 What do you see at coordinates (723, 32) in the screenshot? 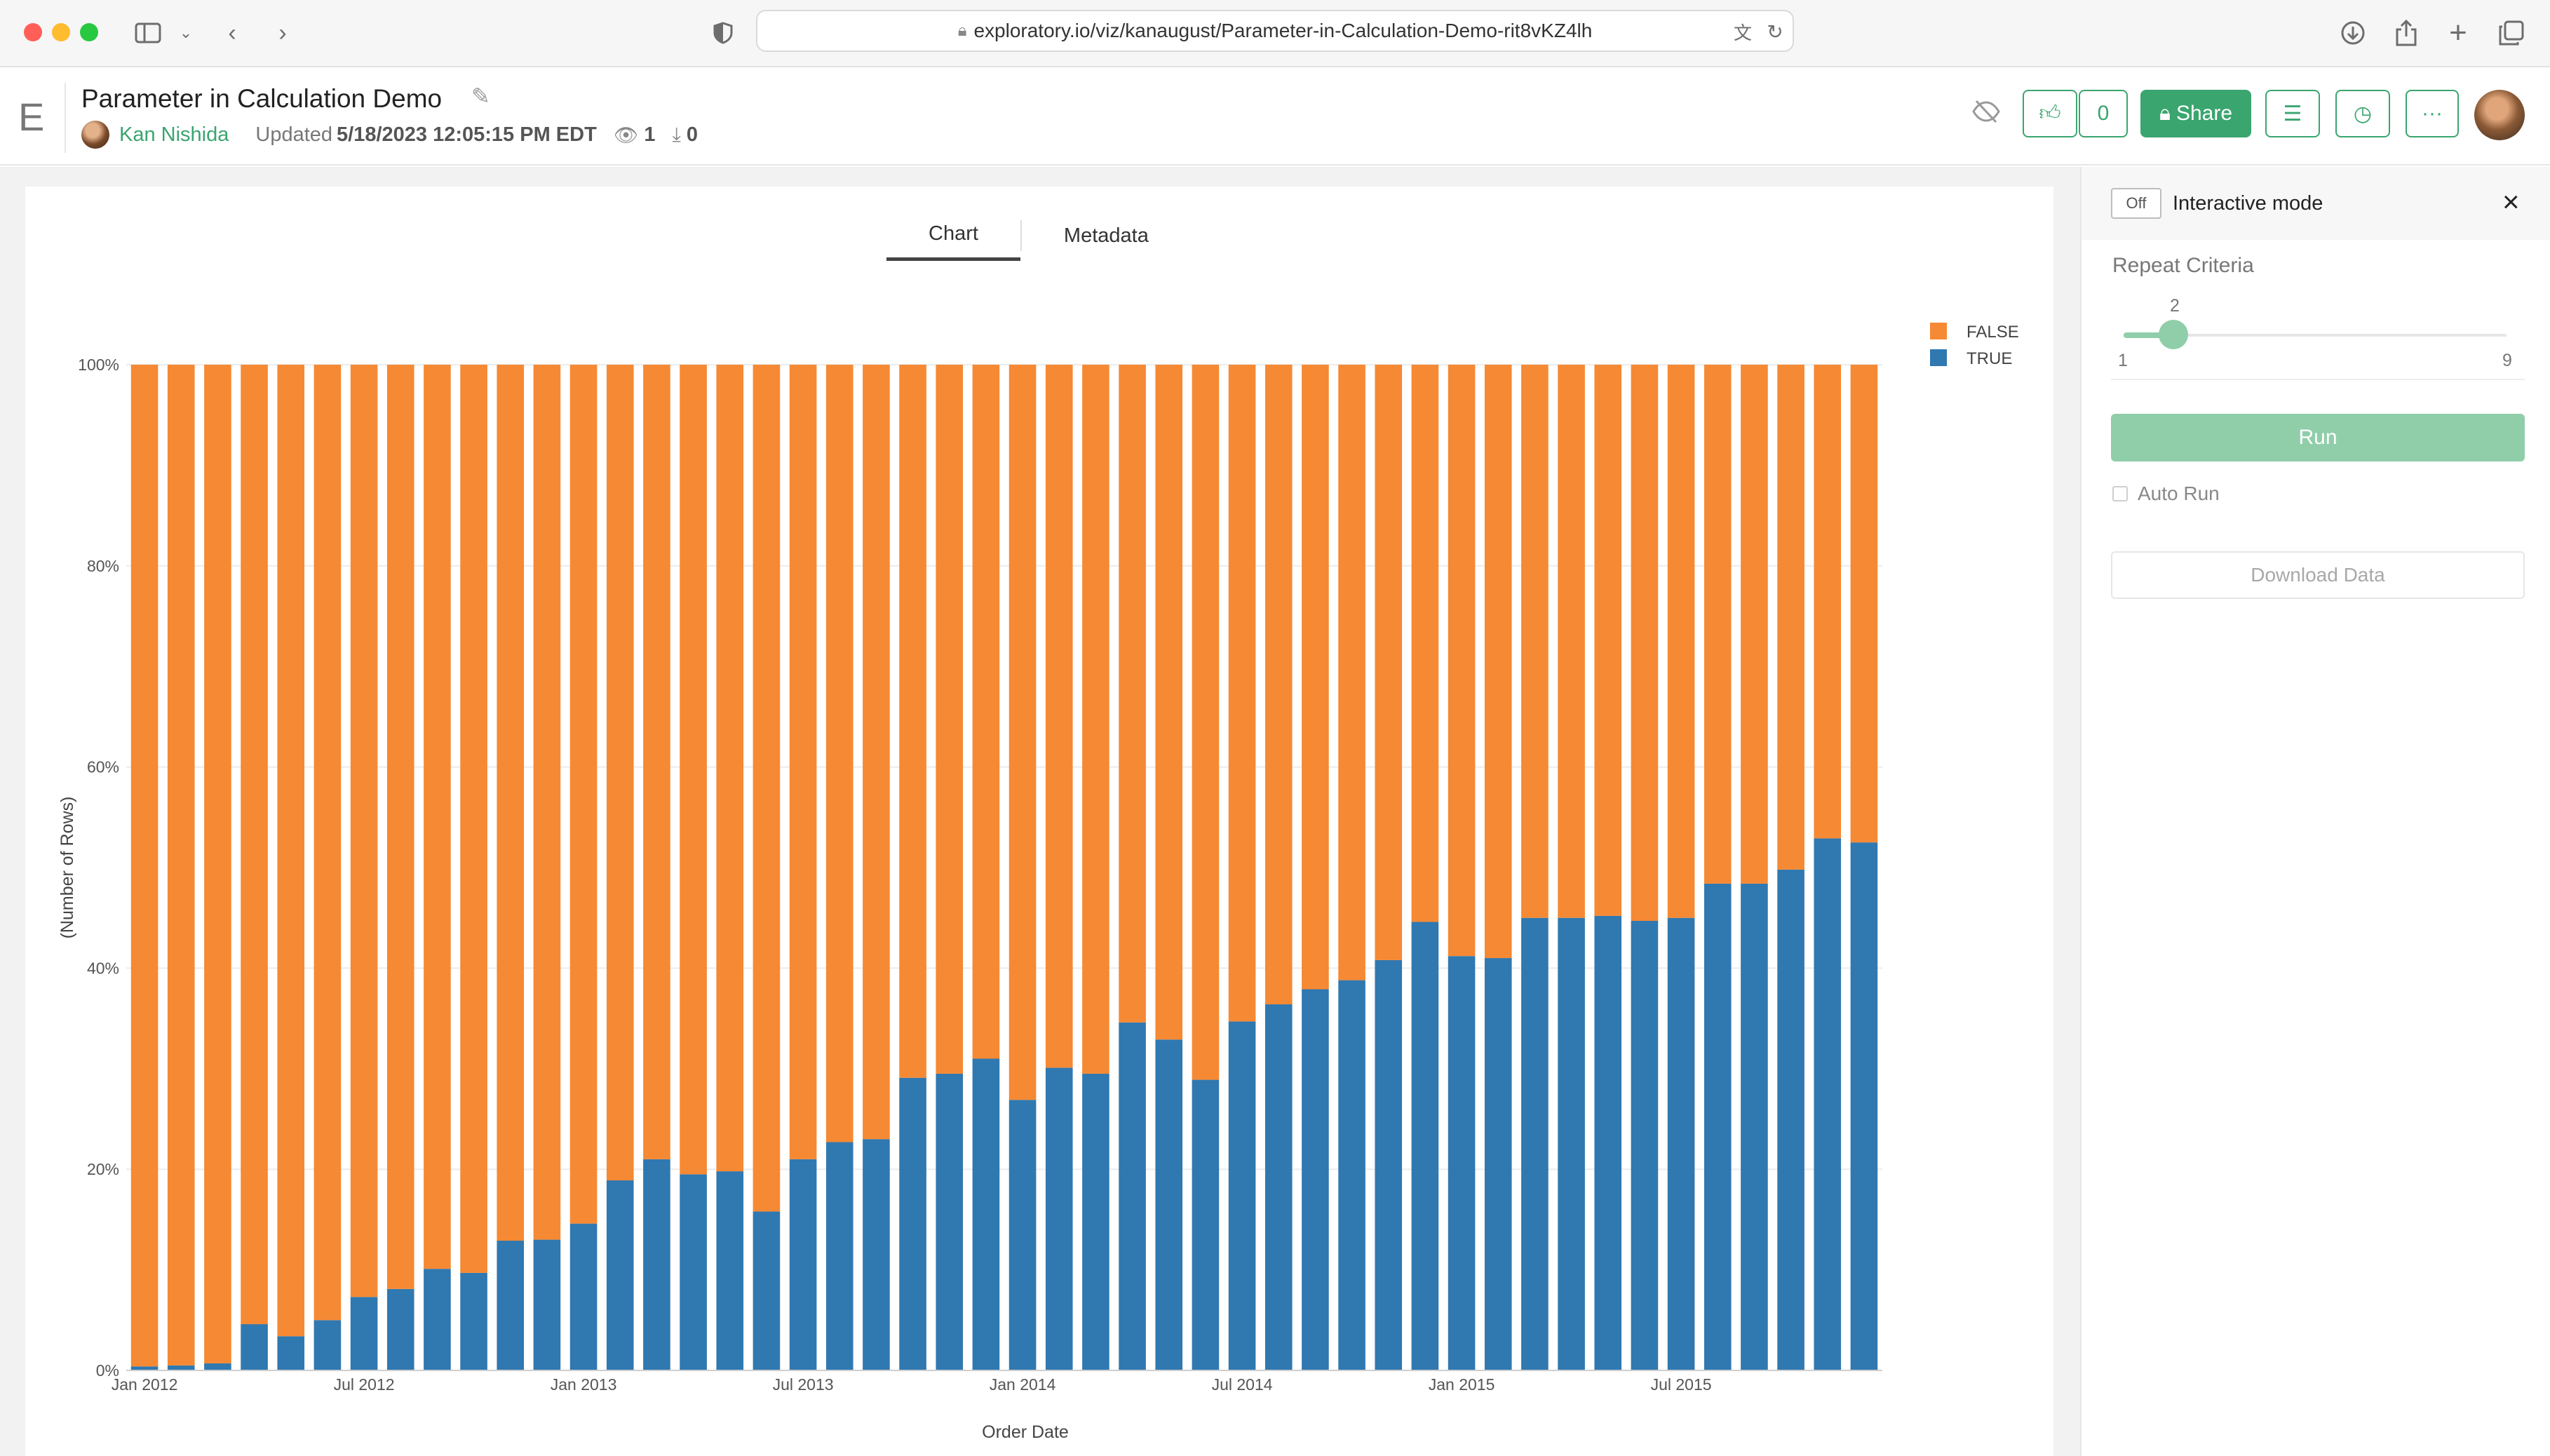
I see `shield-icon` at bounding box center [723, 32].